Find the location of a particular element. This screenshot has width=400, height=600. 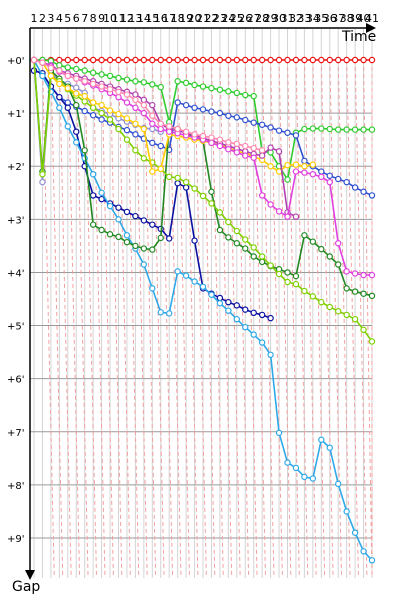

x-tick-label: 14 is located at coordinates (144, 18).